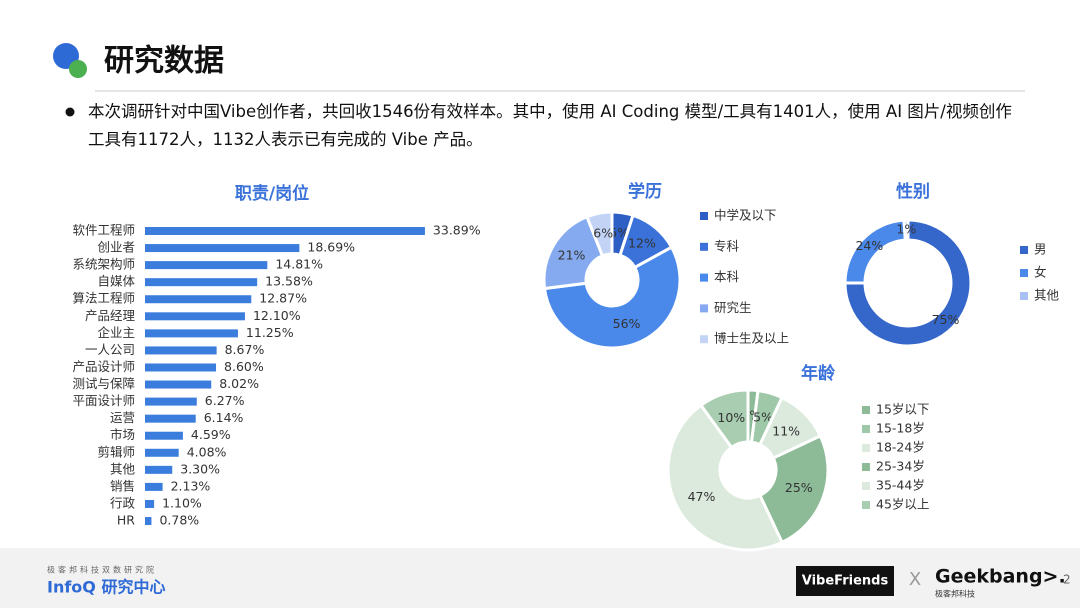  What do you see at coordinates (627, 323) in the screenshot?
I see `value-label: 56%` at bounding box center [627, 323].